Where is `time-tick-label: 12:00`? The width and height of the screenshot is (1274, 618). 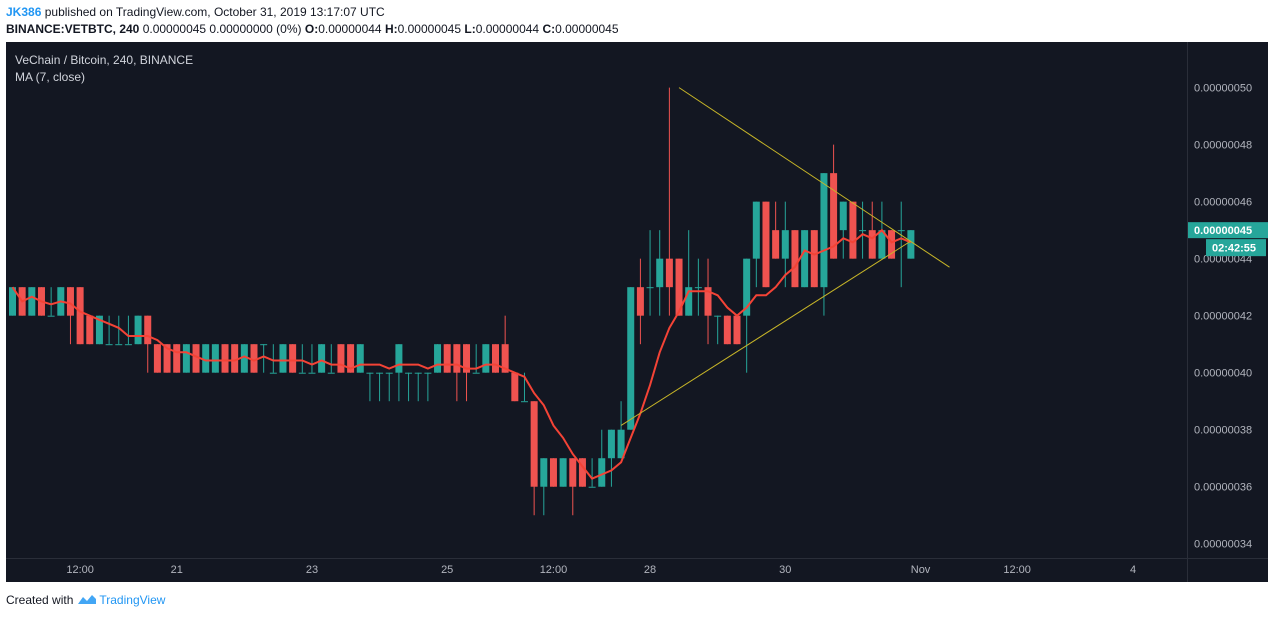
time-tick-label: 12:00 is located at coordinates (1017, 570).